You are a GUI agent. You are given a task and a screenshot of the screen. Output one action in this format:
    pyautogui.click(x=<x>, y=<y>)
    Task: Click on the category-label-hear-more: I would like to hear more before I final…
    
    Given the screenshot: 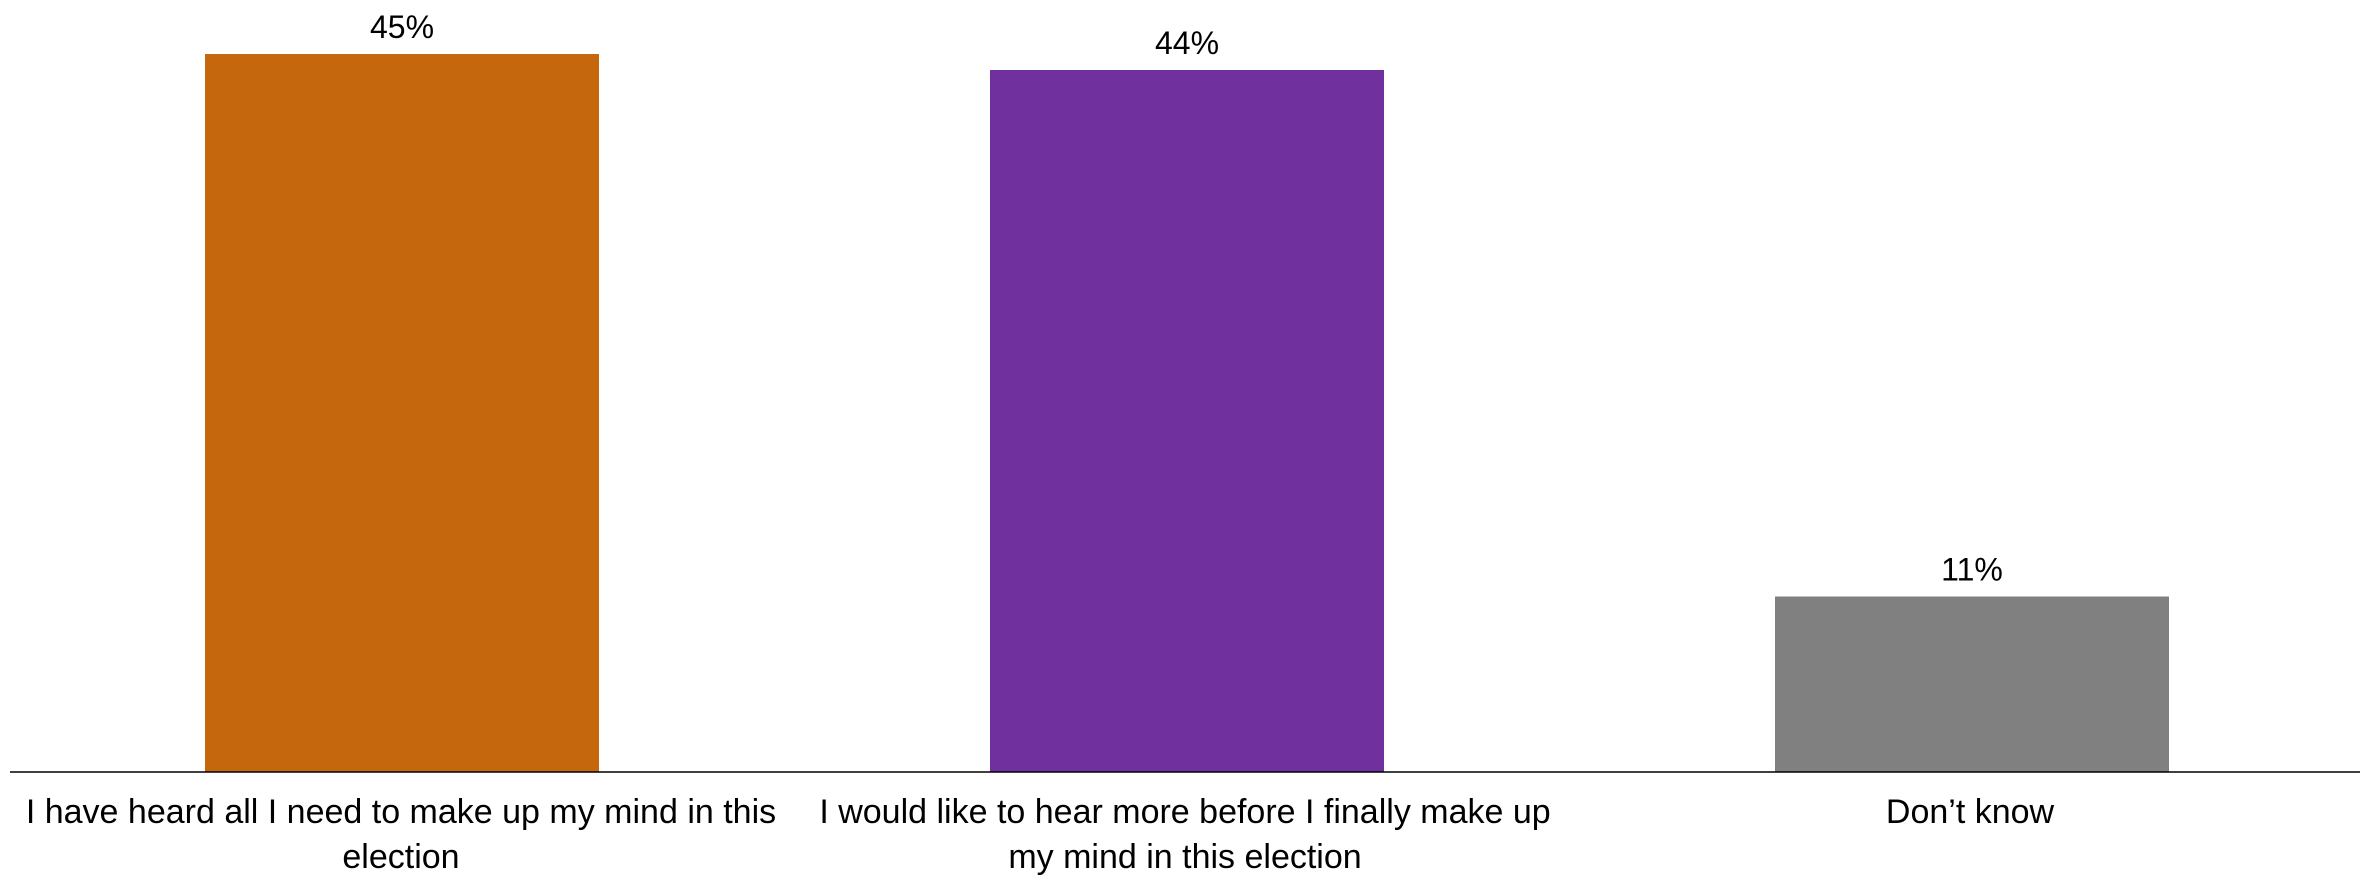 What is the action you would take?
    pyautogui.click(x=1185, y=834)
    